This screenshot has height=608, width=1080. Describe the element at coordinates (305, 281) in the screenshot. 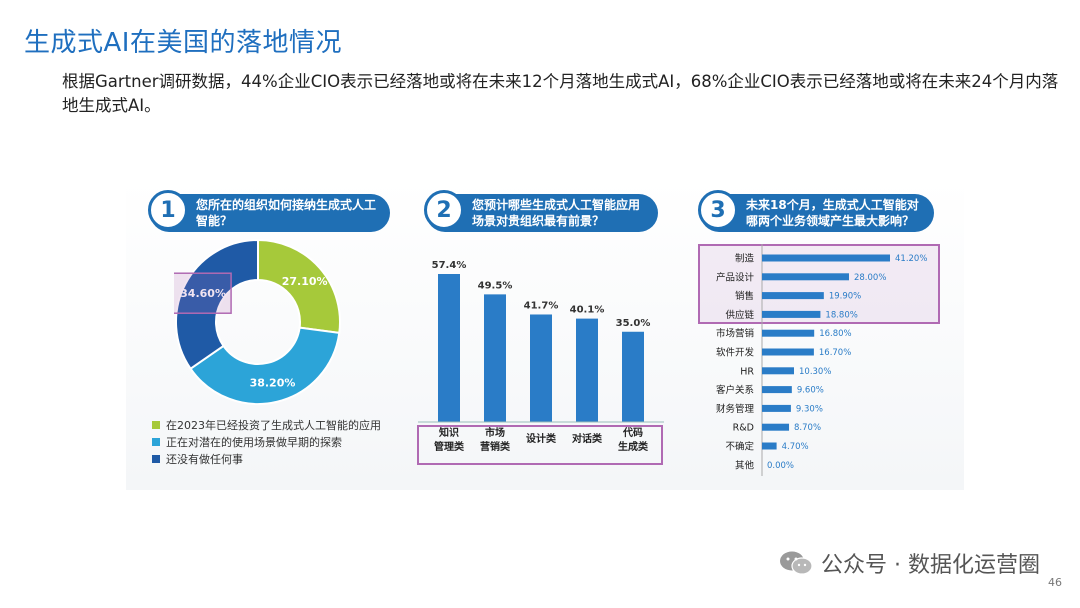

I see `donut-slice-label: 27.10%` at that location.